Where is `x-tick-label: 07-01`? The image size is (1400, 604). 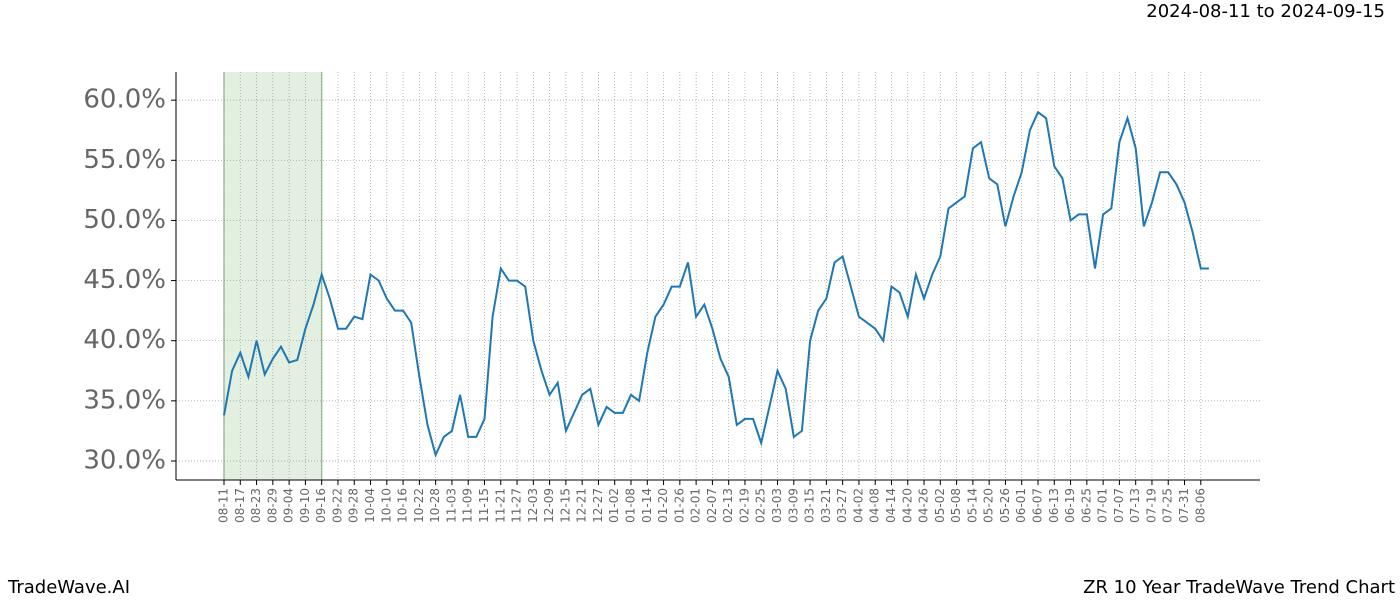
x-tick-label: 07-01 is located at coordinates (1103, 505).